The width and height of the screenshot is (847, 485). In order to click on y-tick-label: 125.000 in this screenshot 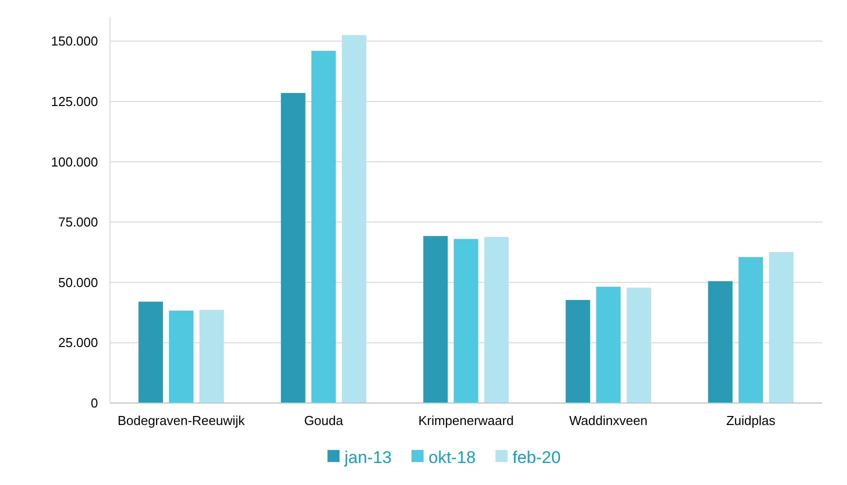, I will do `click(74, 101)`.